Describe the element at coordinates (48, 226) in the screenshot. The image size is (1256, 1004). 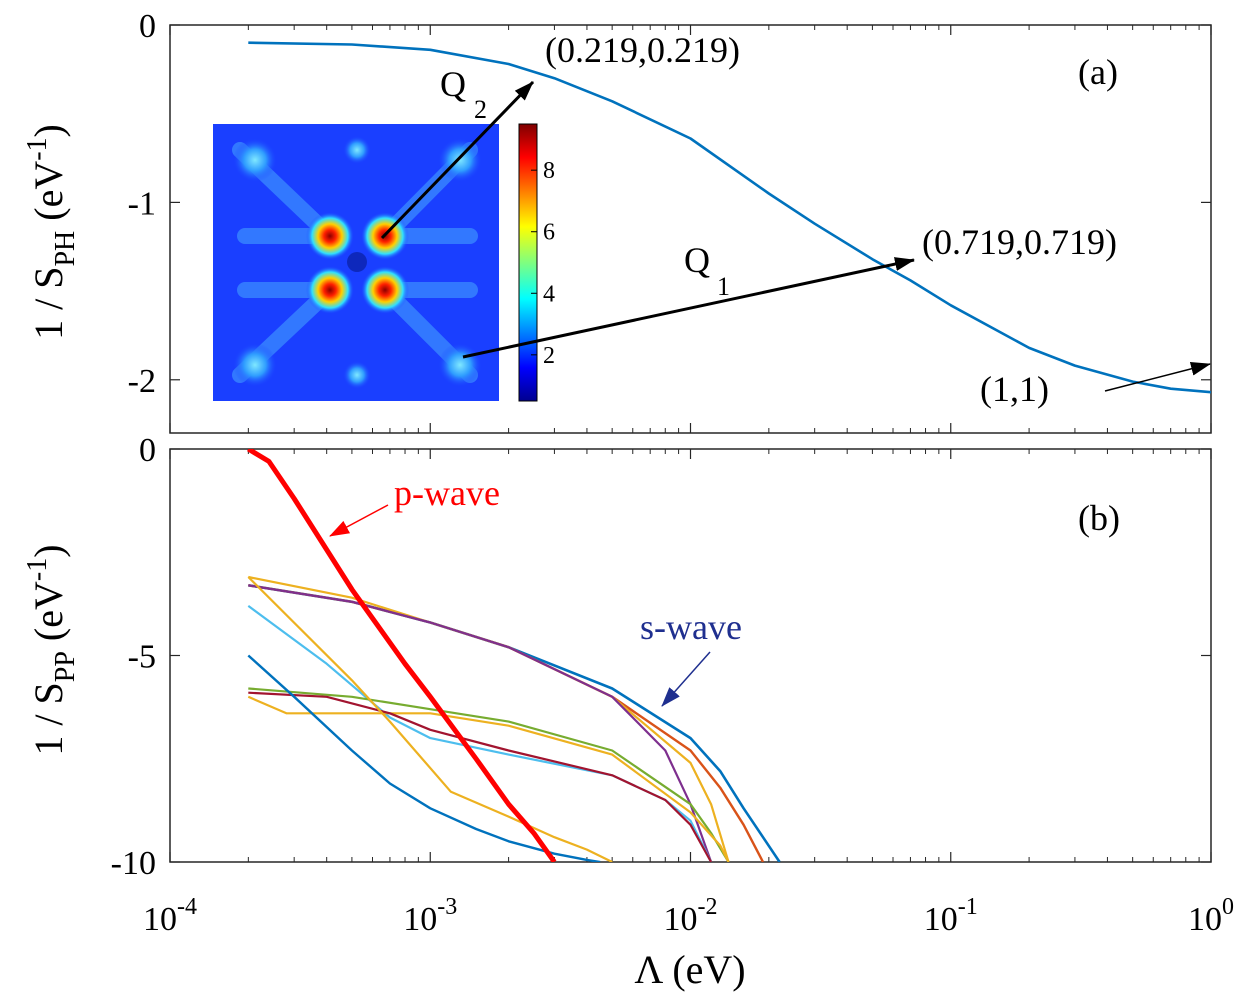
I see `panel-a-ylabel-space` at that location.